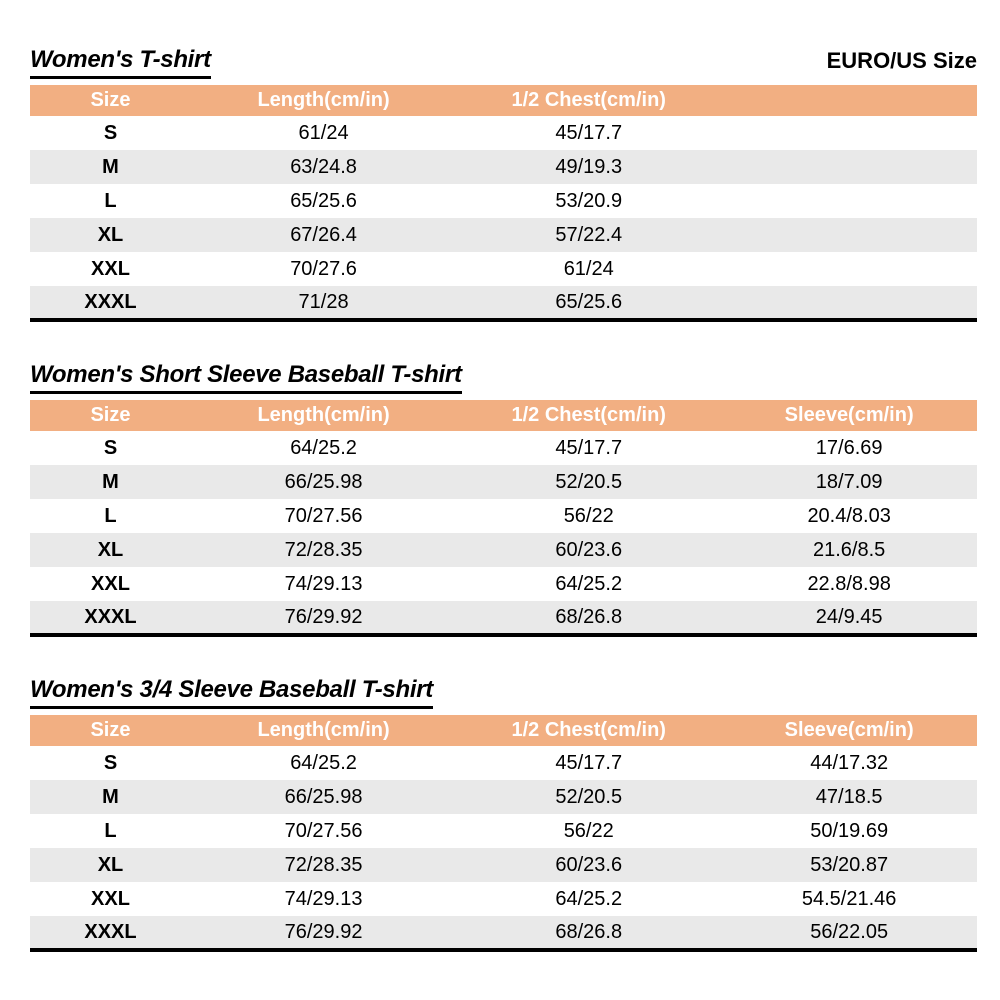 The image size is (1000, 1000). Describe the element at coordinates (503, 269) in the screenshot. I see `table-row-xxl: XXL 70/27.6 61/24` at that location.